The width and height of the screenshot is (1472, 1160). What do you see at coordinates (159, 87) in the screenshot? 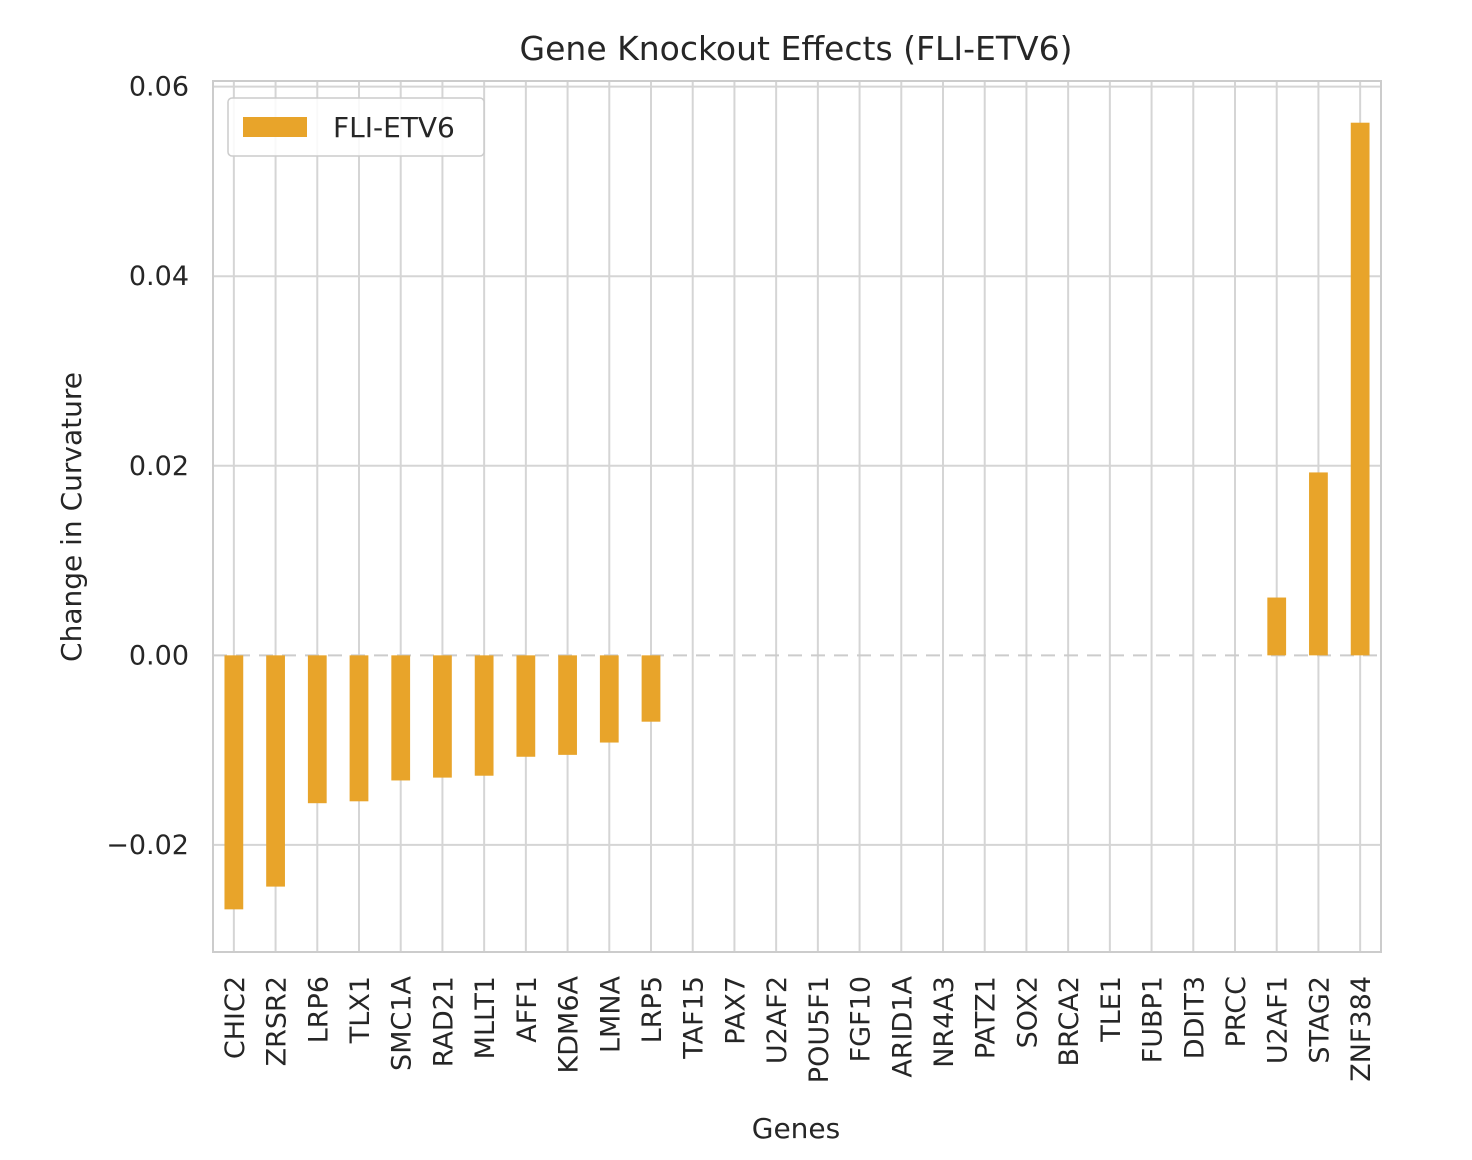
I see `y-tick-label: 0.06` at bounding box center [159, 87].